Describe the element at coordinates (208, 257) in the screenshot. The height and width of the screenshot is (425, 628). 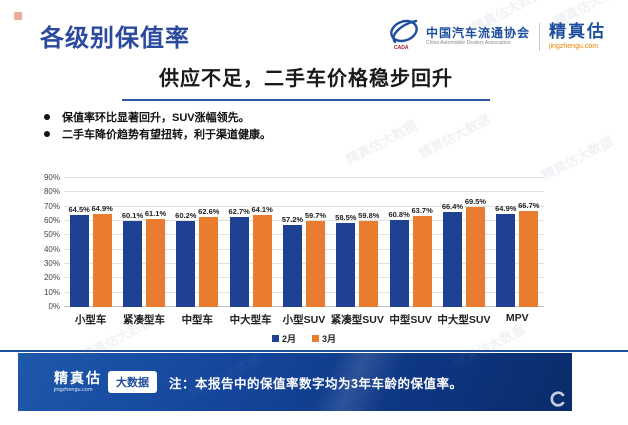
I see `bar-3月-中型车: 62.6%` at that location.